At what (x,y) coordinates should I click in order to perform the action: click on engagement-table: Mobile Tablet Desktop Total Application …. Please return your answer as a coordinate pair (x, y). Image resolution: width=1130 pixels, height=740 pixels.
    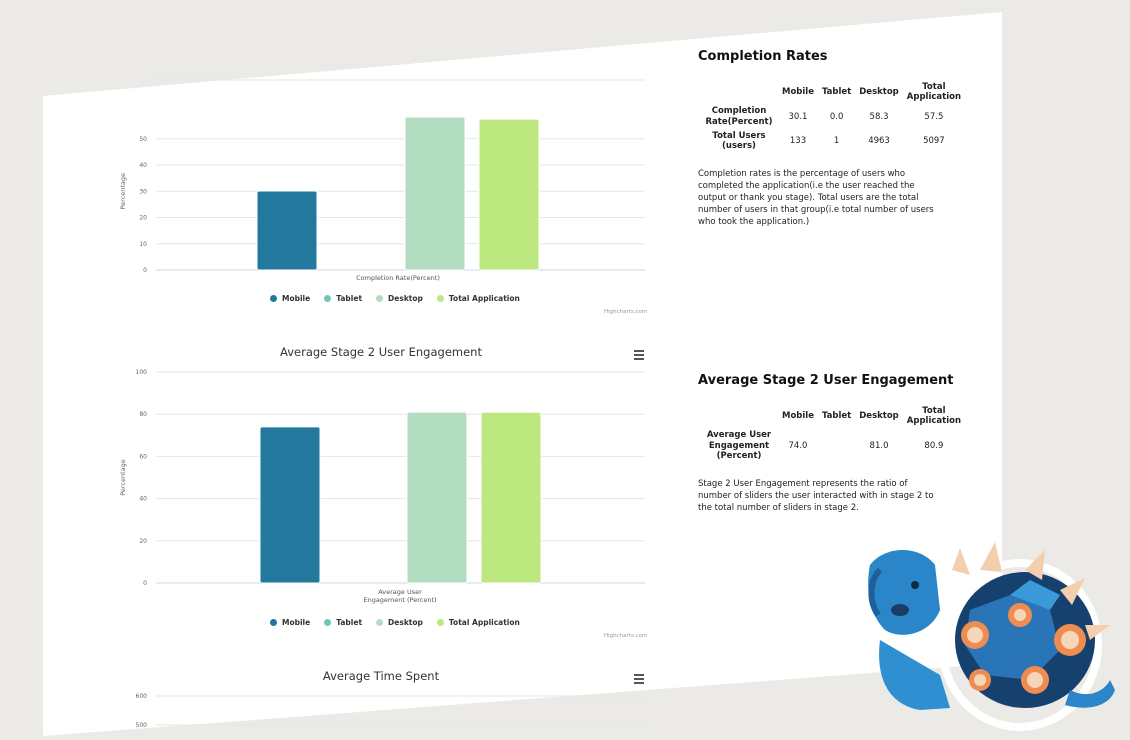
    Looking at the image, I should click on (832, 433).